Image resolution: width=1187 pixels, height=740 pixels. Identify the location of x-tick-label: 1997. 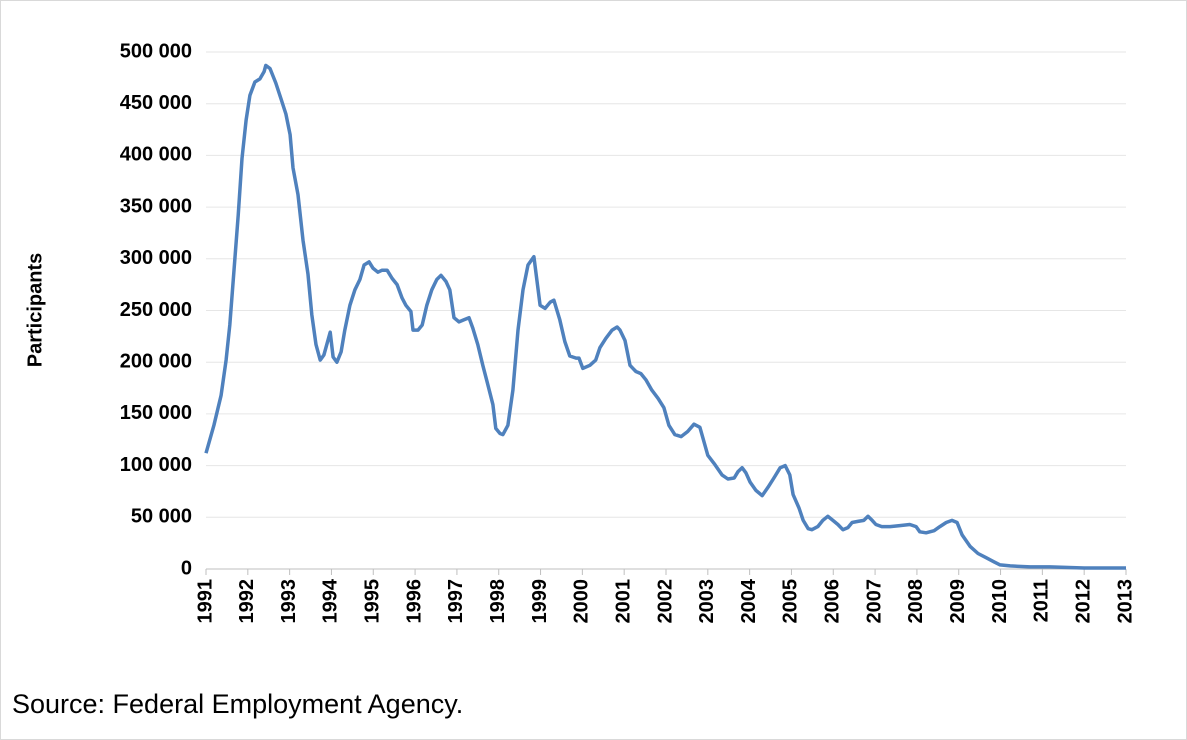
(456, 601).